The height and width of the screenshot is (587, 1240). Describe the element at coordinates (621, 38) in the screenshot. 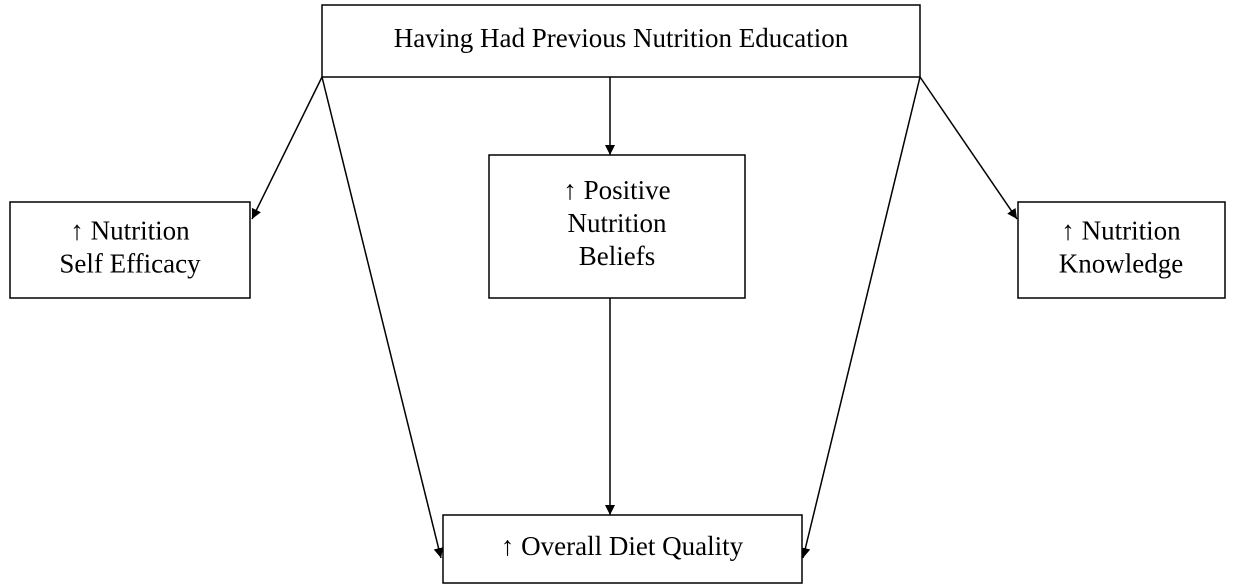

I see `node-label: Having Had Previous Nutrition Education` at that location.